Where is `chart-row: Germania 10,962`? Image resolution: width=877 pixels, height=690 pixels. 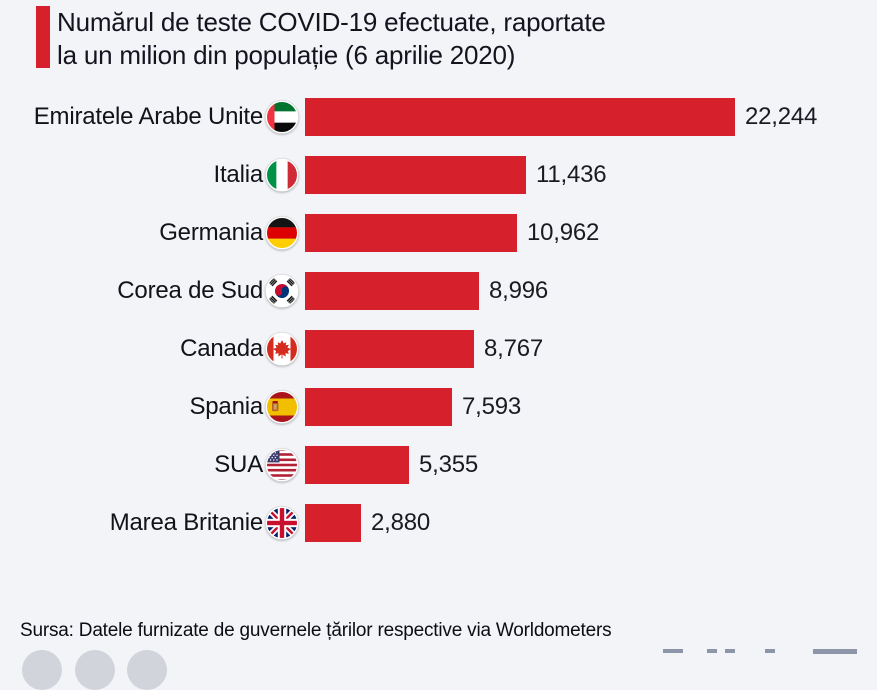
chart-row: Germania 10,962 is located at coordinates (438, 233).